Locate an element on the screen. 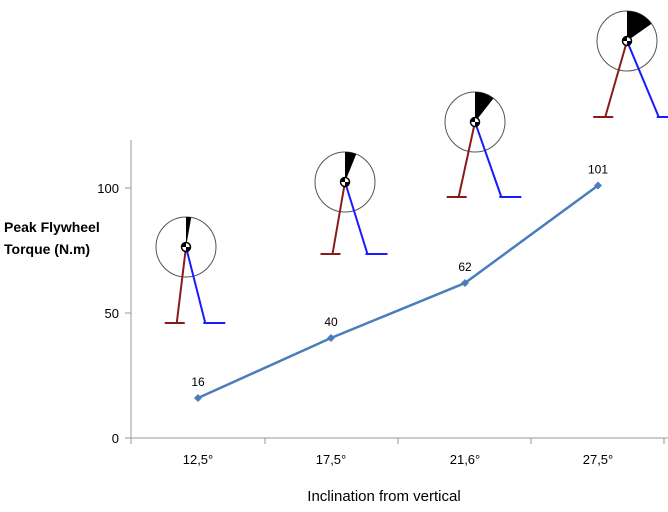  y-axis-label-line2: Torque (N.m) is located at coordinates (79, 249).